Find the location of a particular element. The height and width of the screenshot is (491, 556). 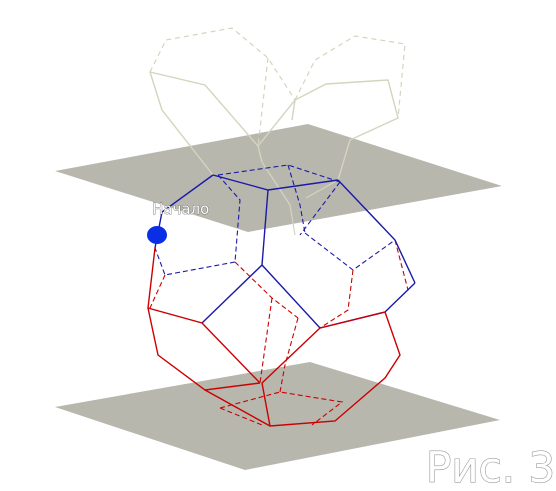

upper-net-dashed is located at coordinates (277, 87).